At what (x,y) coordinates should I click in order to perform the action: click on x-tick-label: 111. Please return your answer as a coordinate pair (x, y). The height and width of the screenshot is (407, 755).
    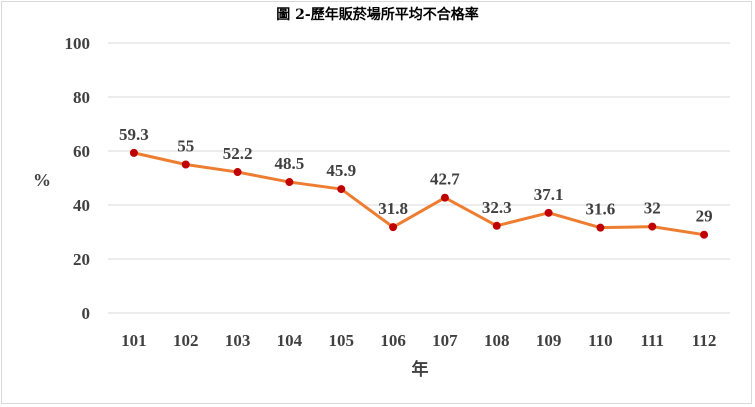
    Looking at the image, I should click on (652, 340).